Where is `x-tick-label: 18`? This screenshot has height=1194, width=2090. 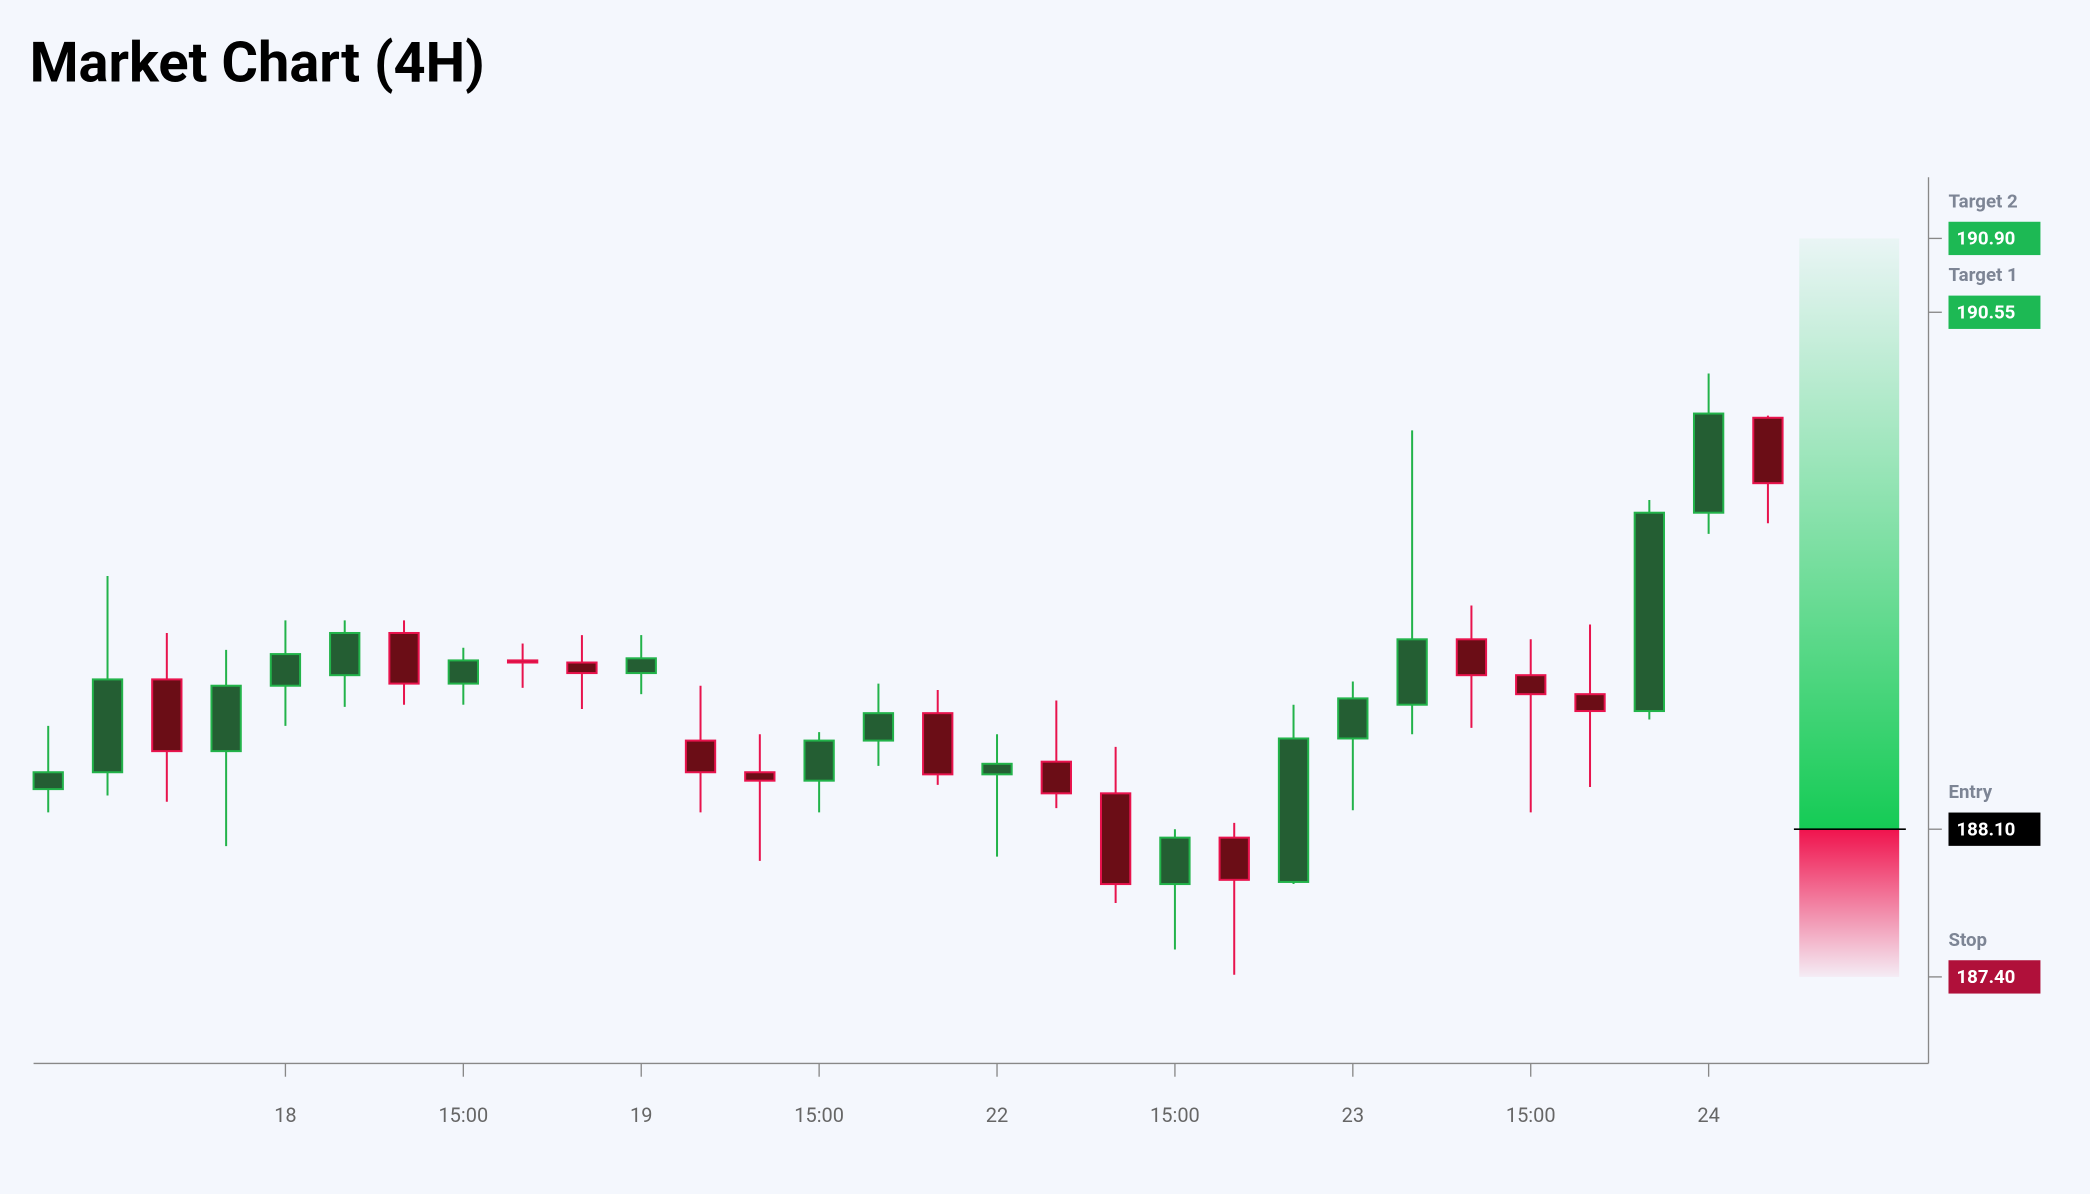 x-tick-label: 18 is located at coordinates (285, 1115).